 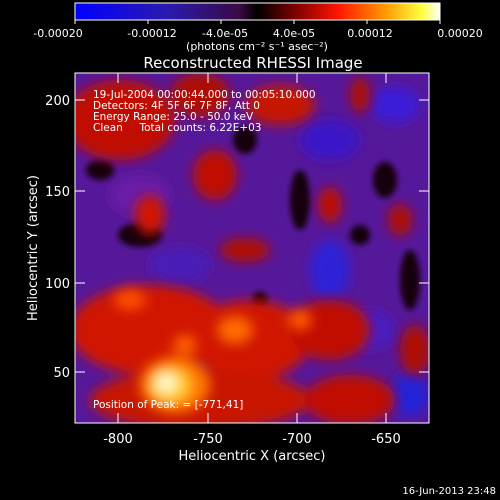 What do you see at coordinates (386, 439) in the screenshot?
I see `x-tick-label: -650` at bounding box center [386, 439].